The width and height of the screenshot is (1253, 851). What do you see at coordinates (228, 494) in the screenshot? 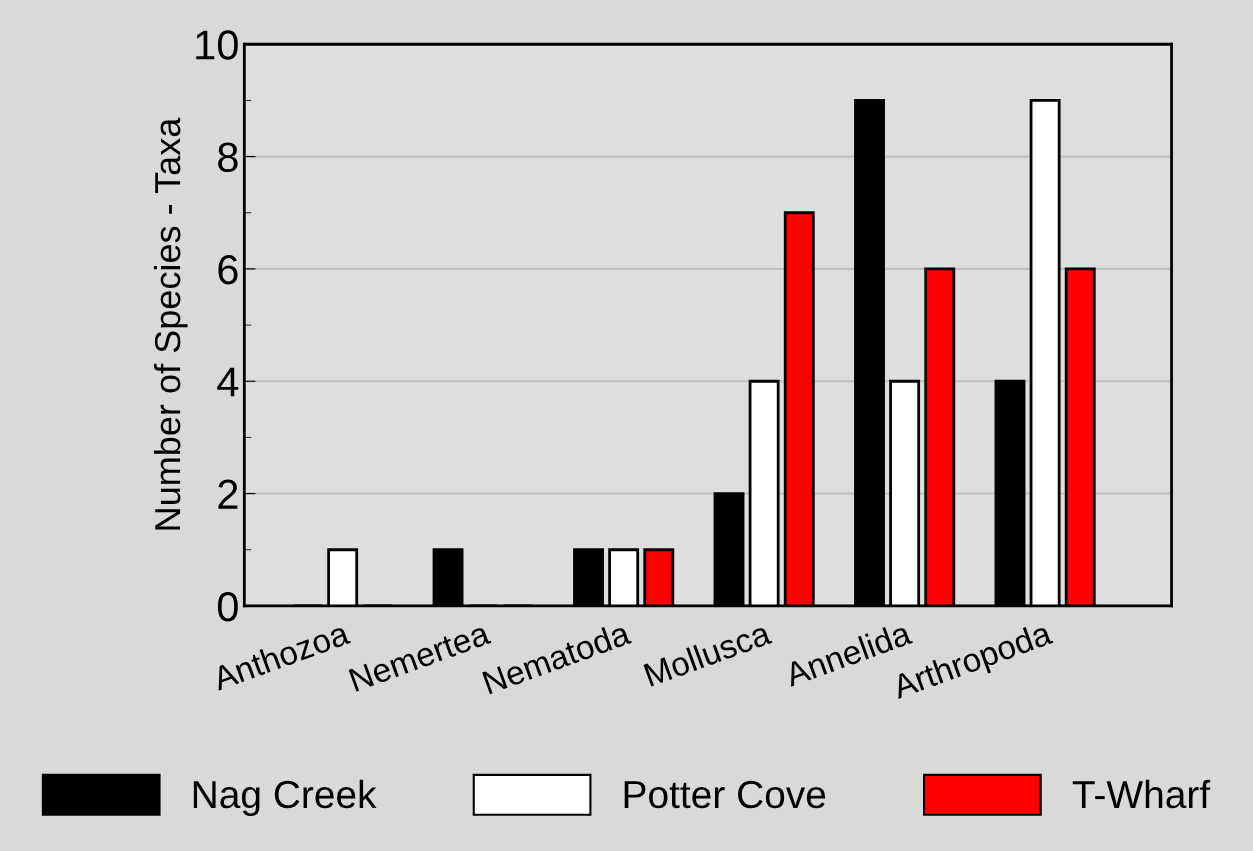
I see `y-tick-label: 2` at bounding box center [228, 494].